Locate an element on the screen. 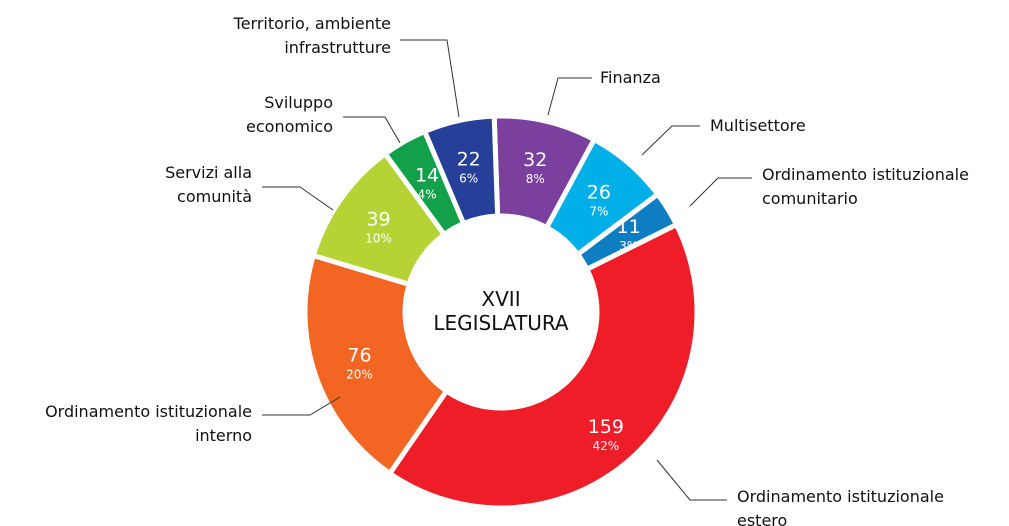 The image size is (1009, 526). value-label: 26 is located at coordinates (599, 192).